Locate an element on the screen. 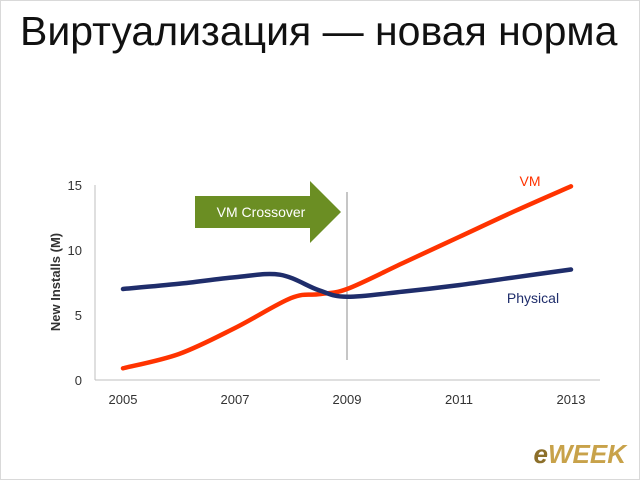 The image size is (640, 480). x-tick-label: 2011 is located at coordinates (459, 399).